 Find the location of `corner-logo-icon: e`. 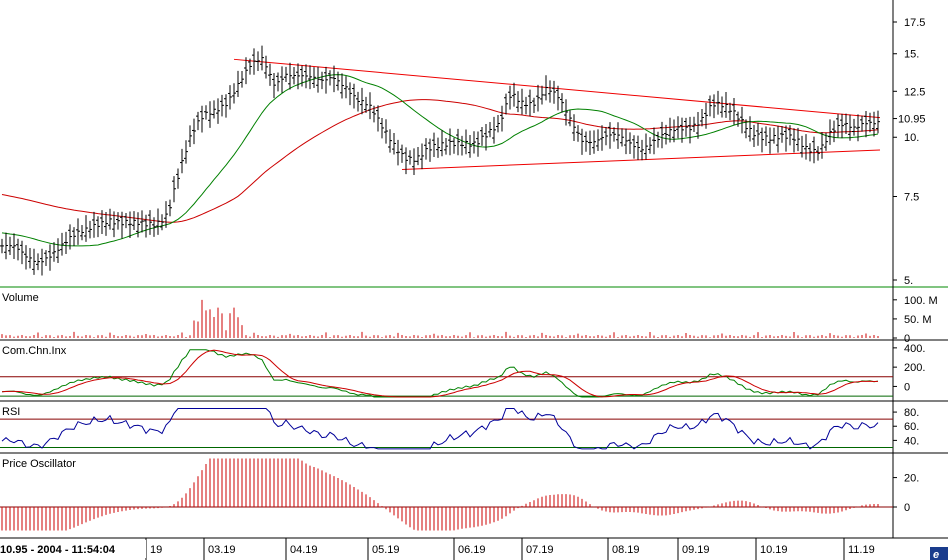

corner-logo-icon: e is located at coordinates (939, 553).